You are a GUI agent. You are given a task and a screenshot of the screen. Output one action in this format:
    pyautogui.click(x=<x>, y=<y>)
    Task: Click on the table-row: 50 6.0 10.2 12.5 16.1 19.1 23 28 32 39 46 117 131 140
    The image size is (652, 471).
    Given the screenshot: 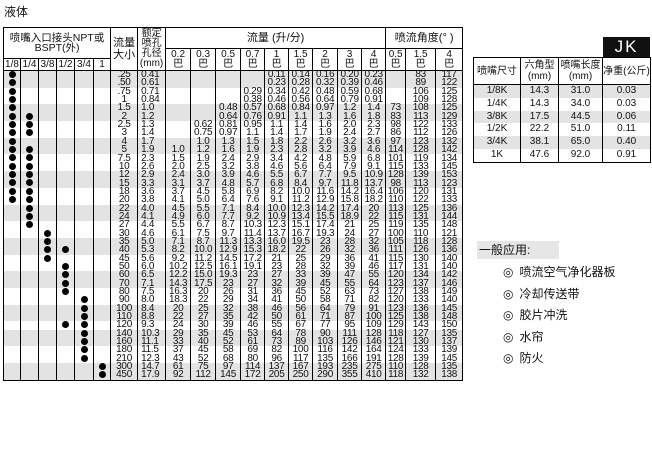 What is the action you would take?
    pyautogui.click(x=233, y=266)
    